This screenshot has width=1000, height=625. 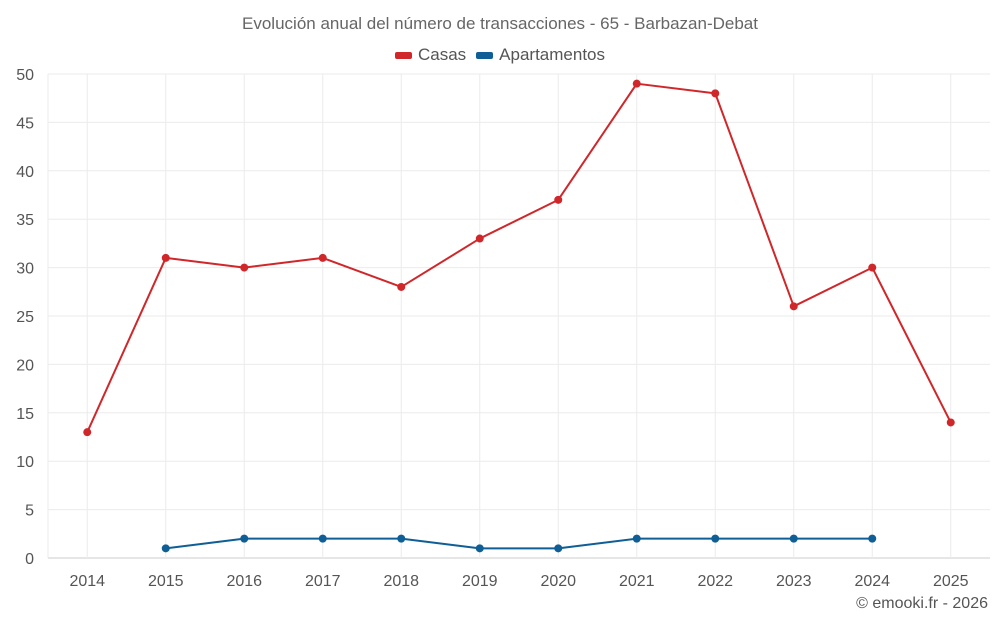 I want to click on x-tick-label-2015: 2015, so click(x=166, y=581).